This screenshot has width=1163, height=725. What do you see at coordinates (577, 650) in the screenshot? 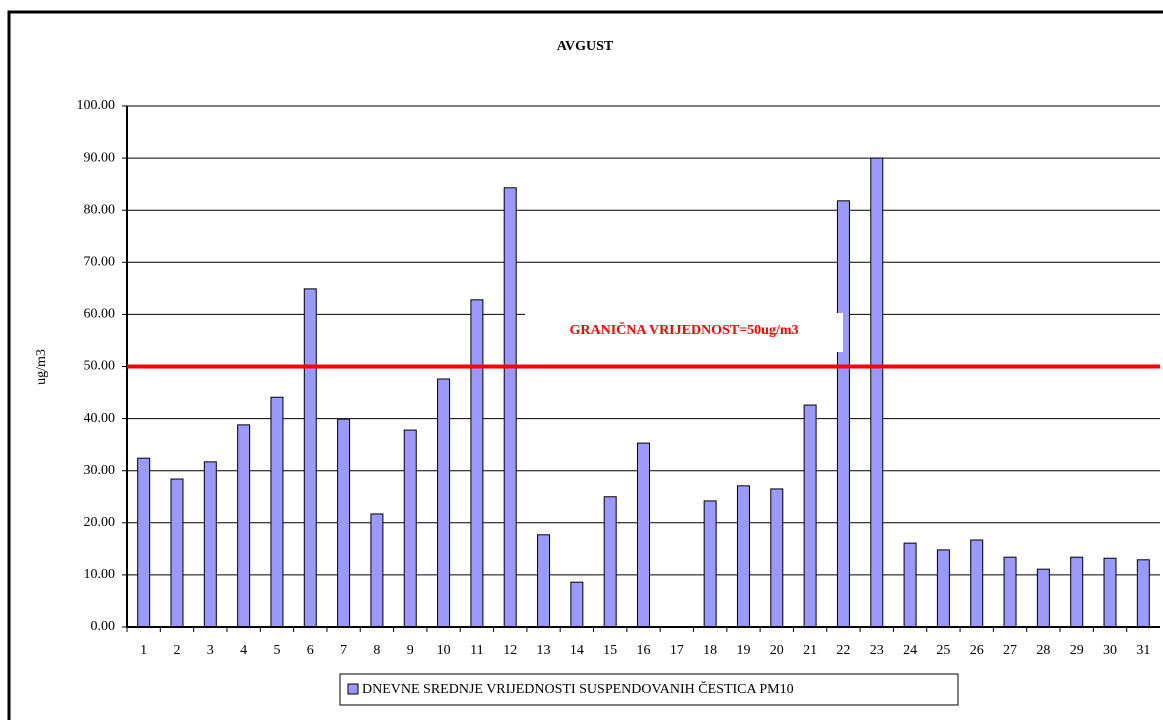
I see `x-tick-label: 14` at bounding box center [577, 650].